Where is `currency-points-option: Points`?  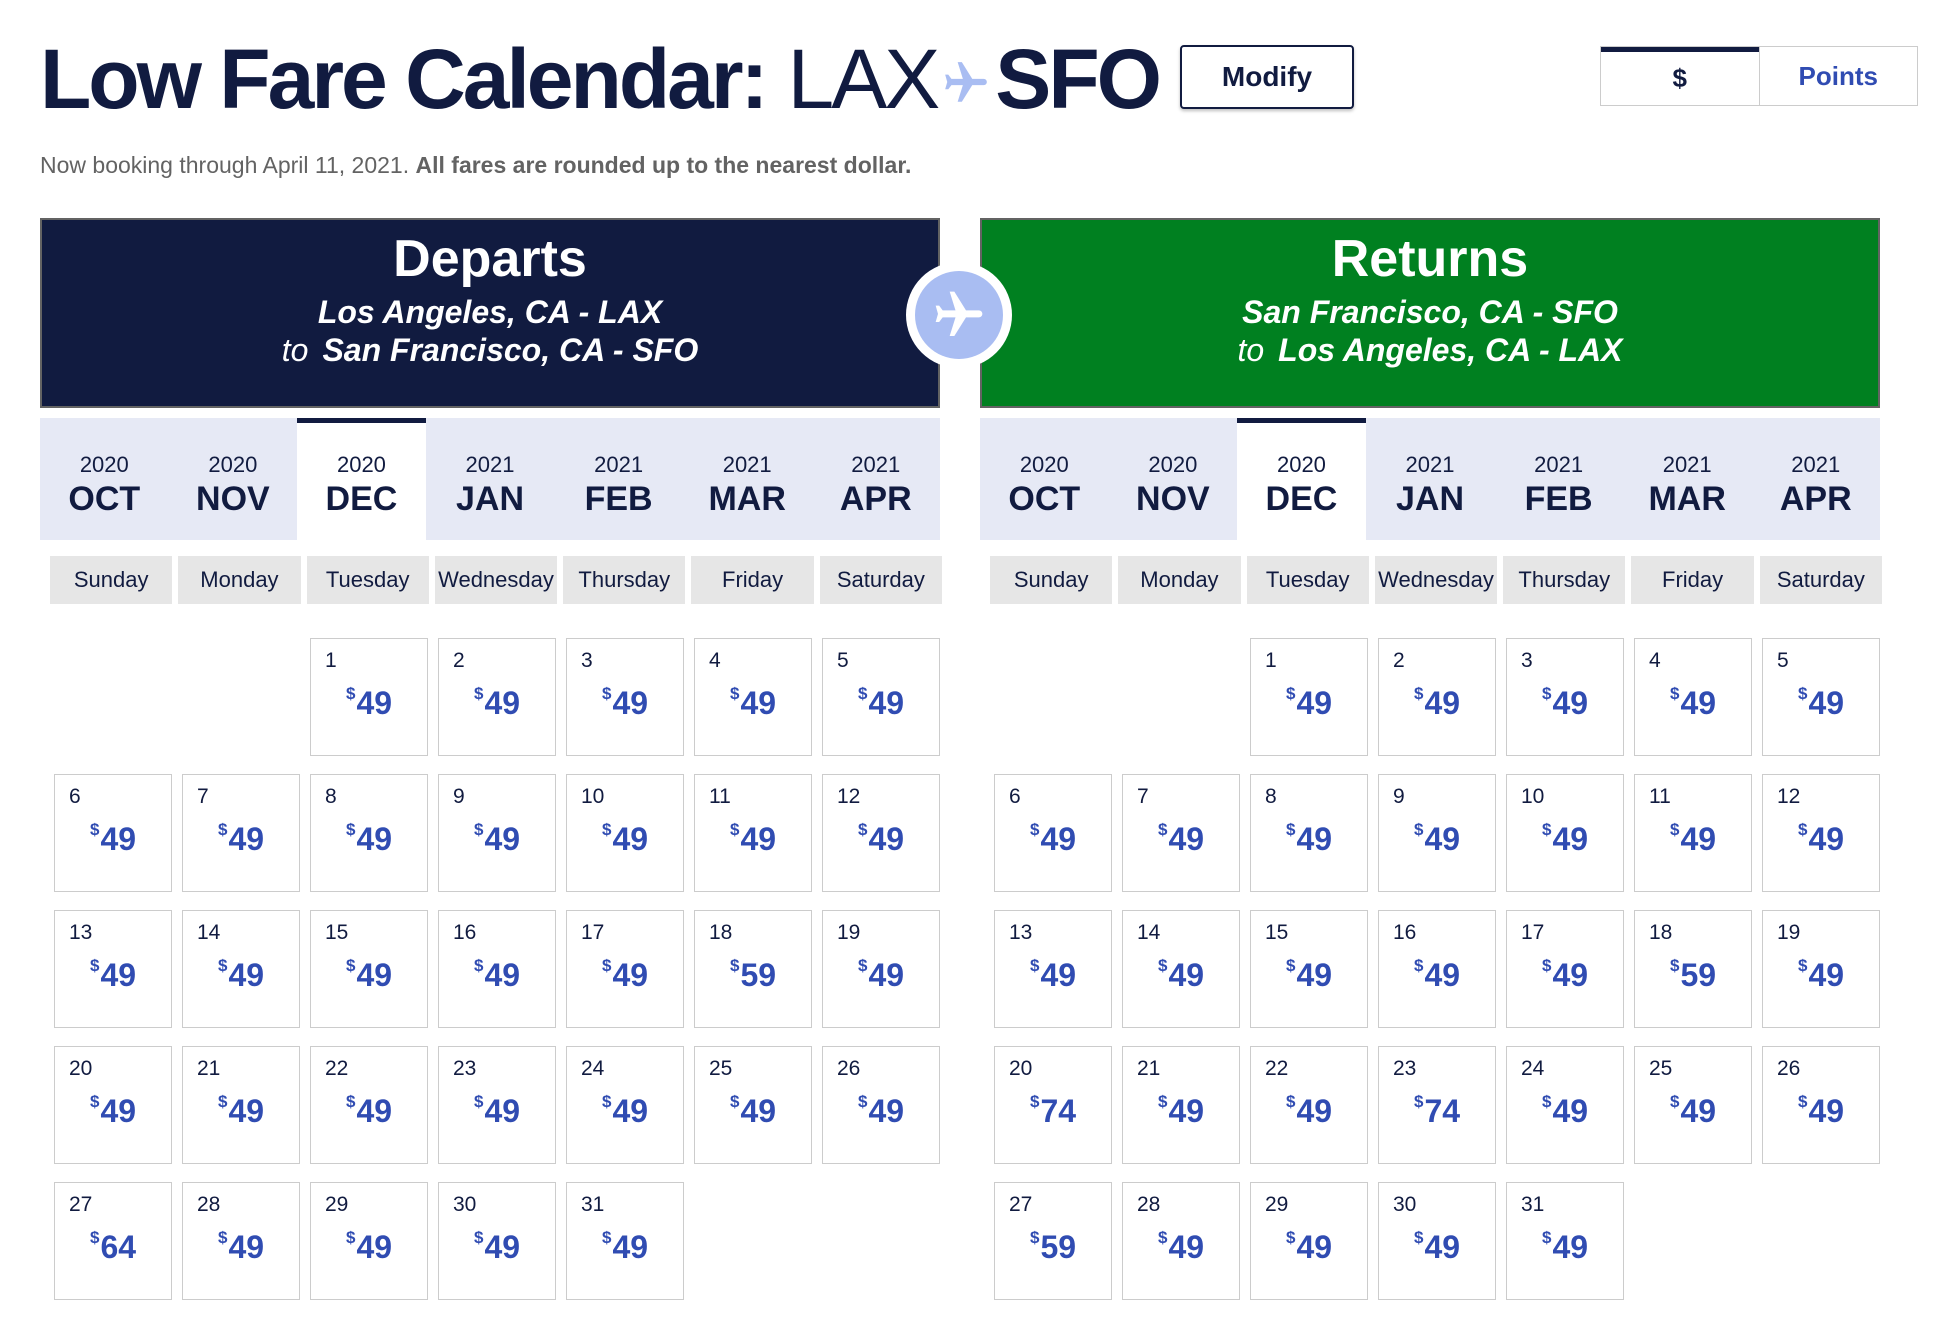
currency-points-option: Points is located at coordinates (1838, 76).